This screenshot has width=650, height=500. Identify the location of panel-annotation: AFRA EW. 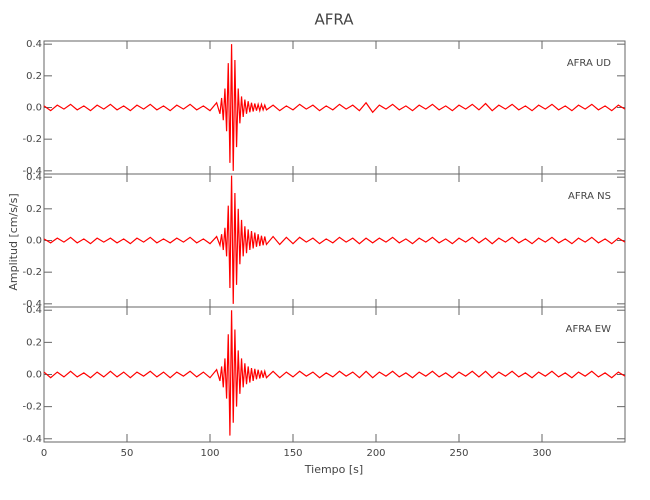
(588, 329).